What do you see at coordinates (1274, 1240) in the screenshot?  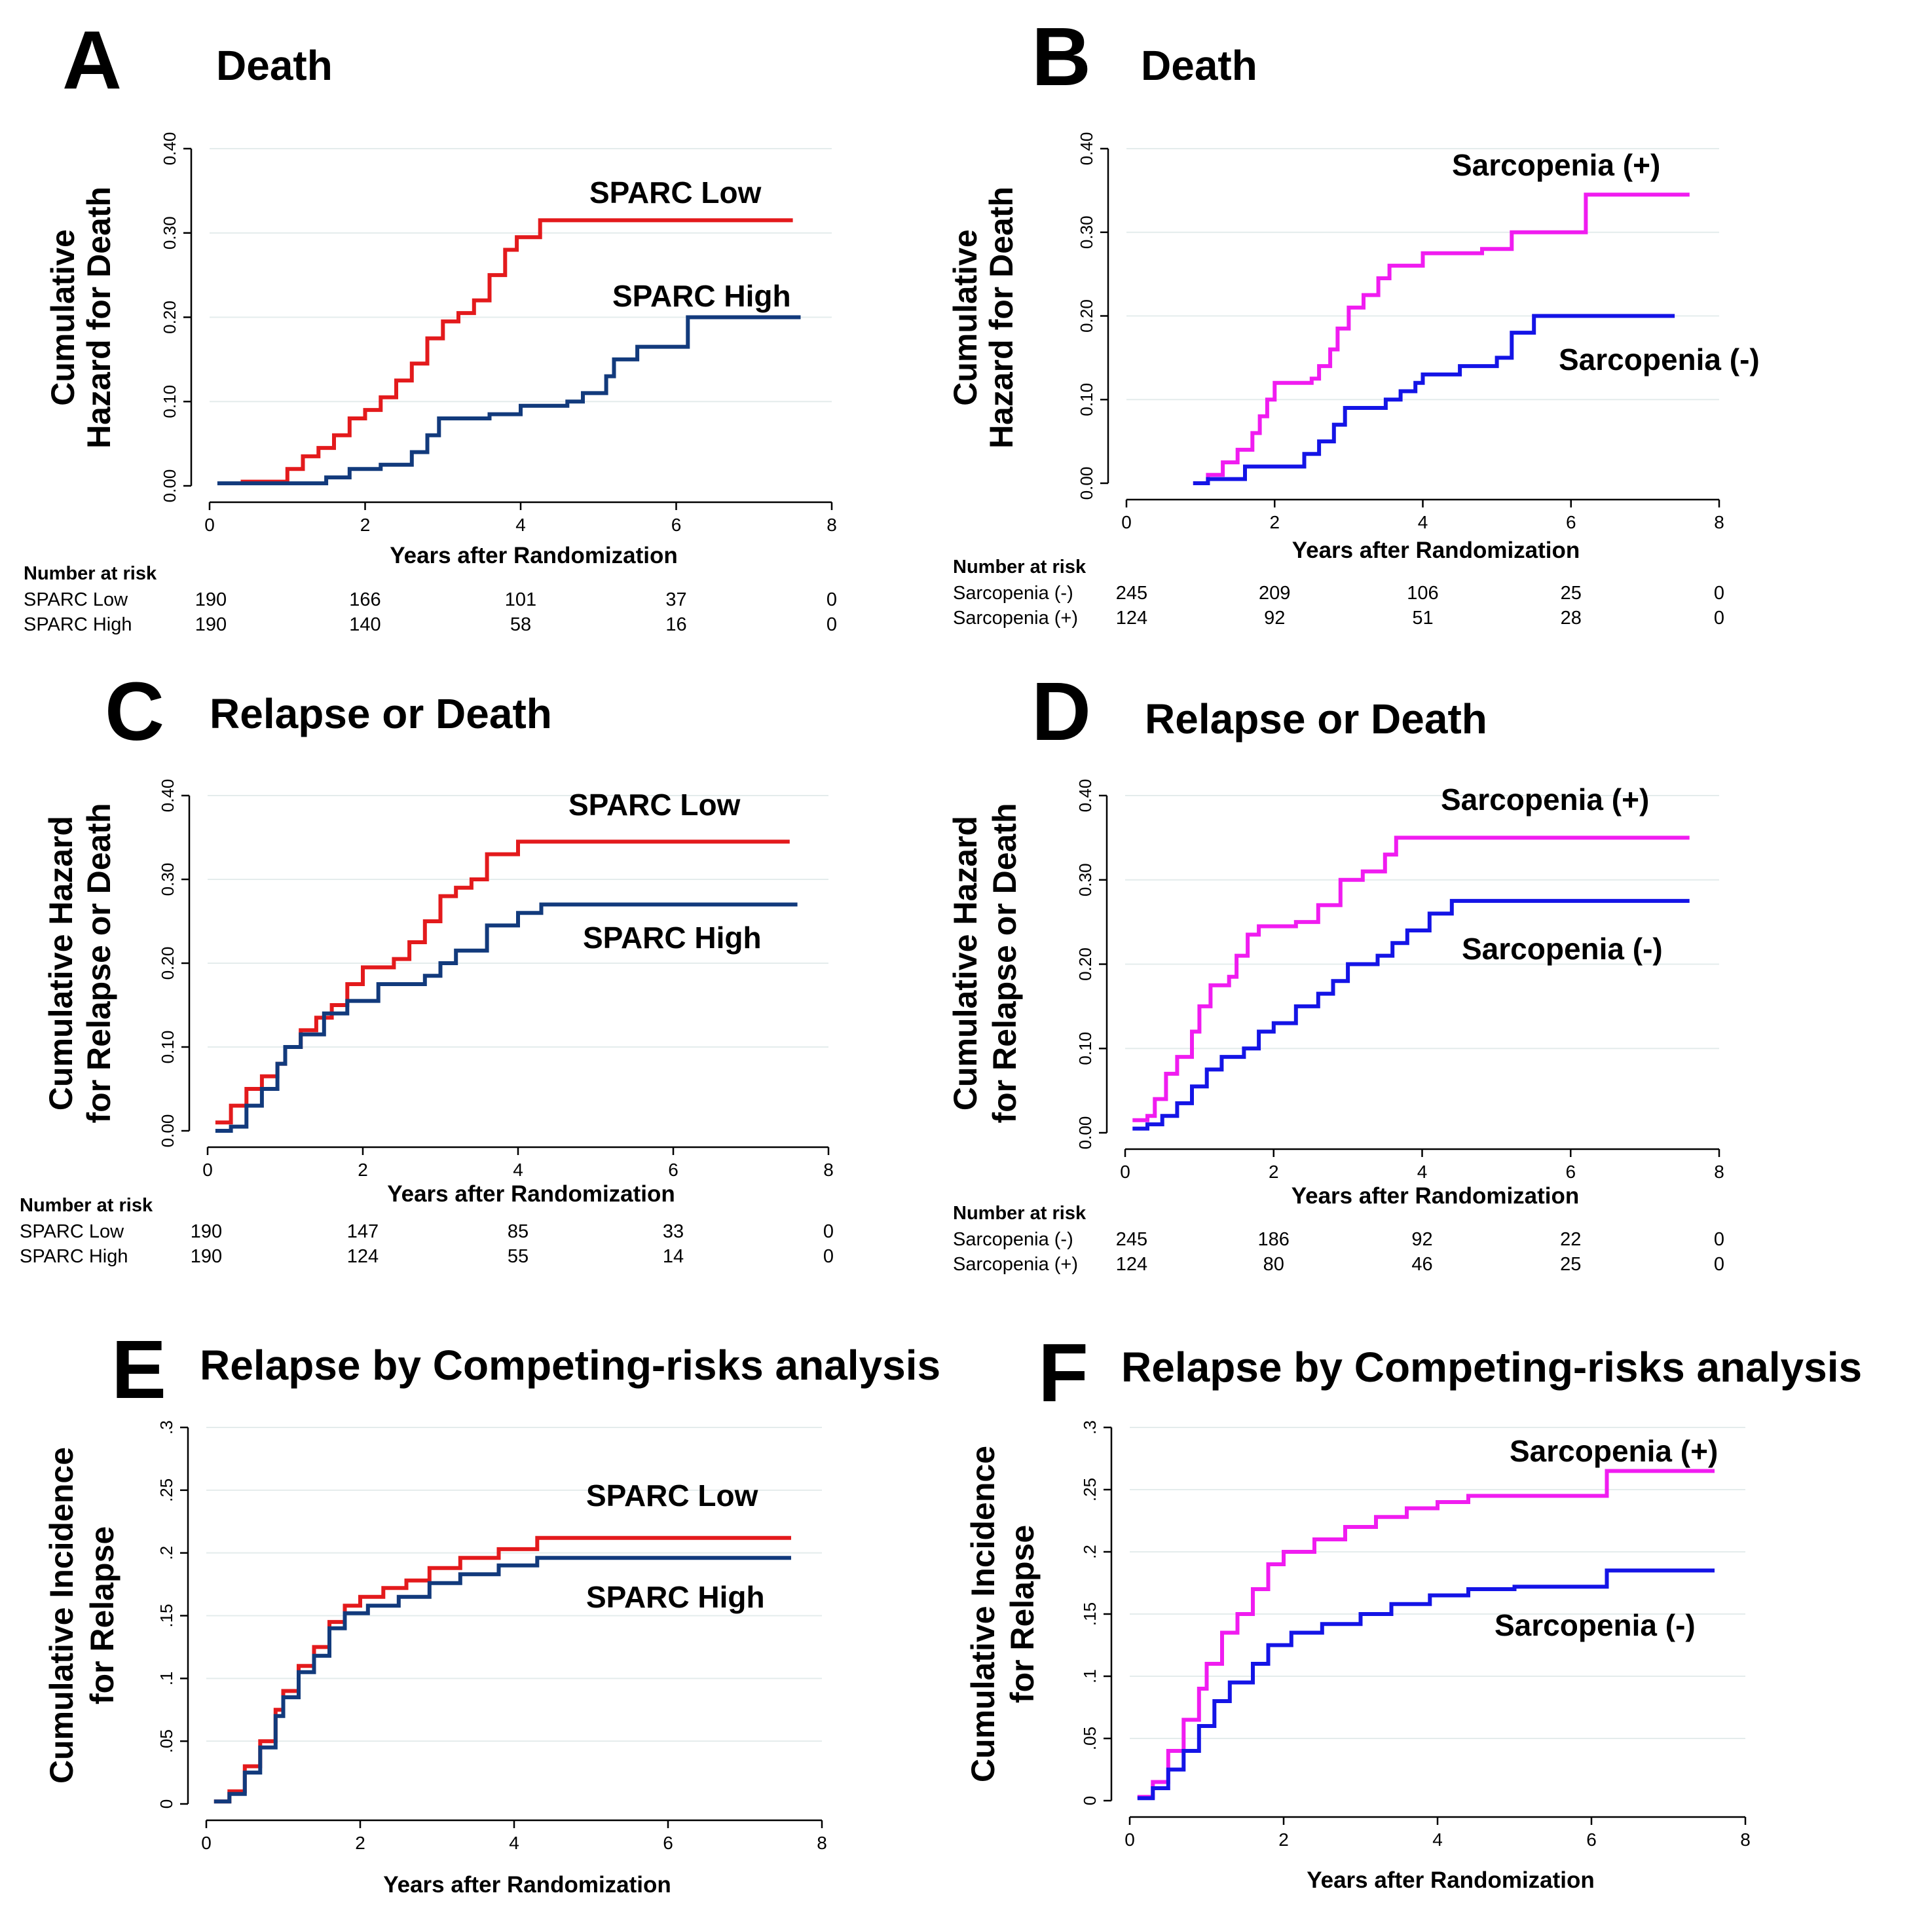 I see `risk-count: 186` at bounding box center [1274, 1240].